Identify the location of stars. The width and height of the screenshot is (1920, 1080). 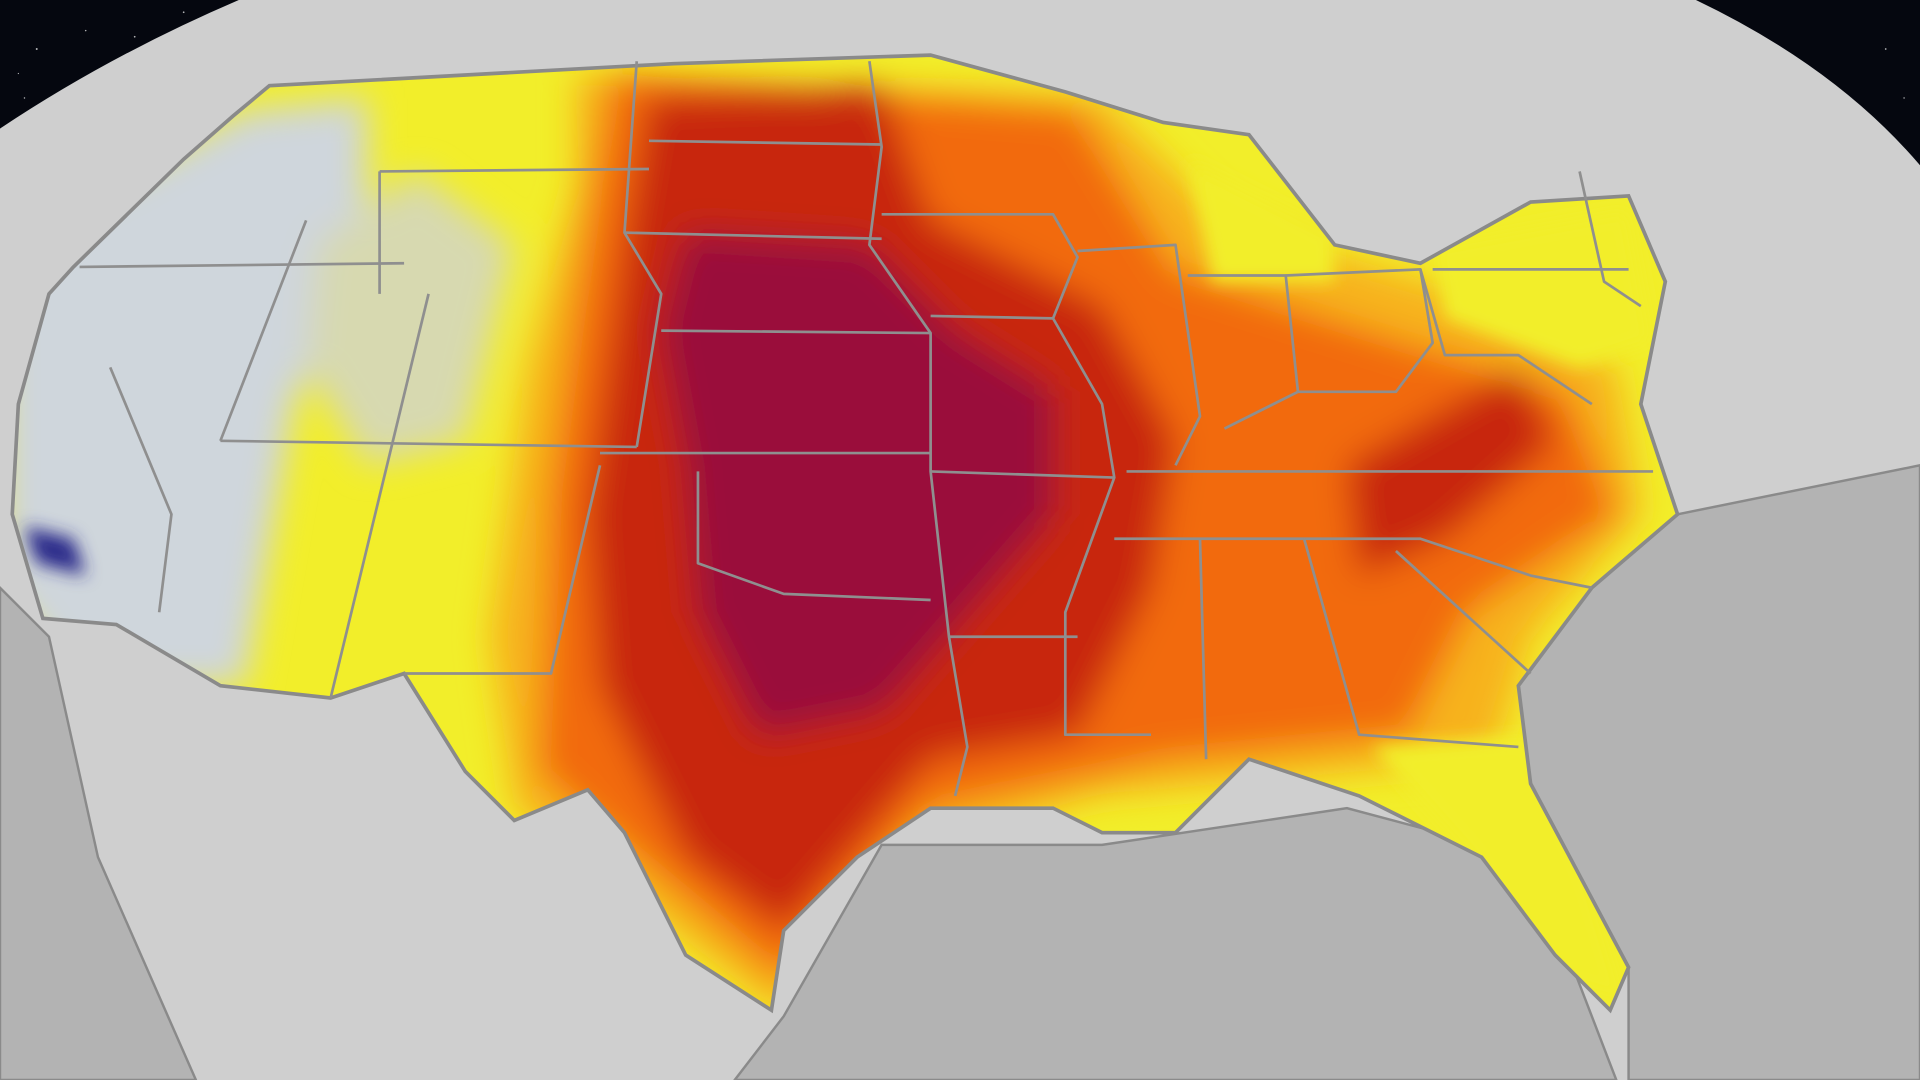
(961, 55).